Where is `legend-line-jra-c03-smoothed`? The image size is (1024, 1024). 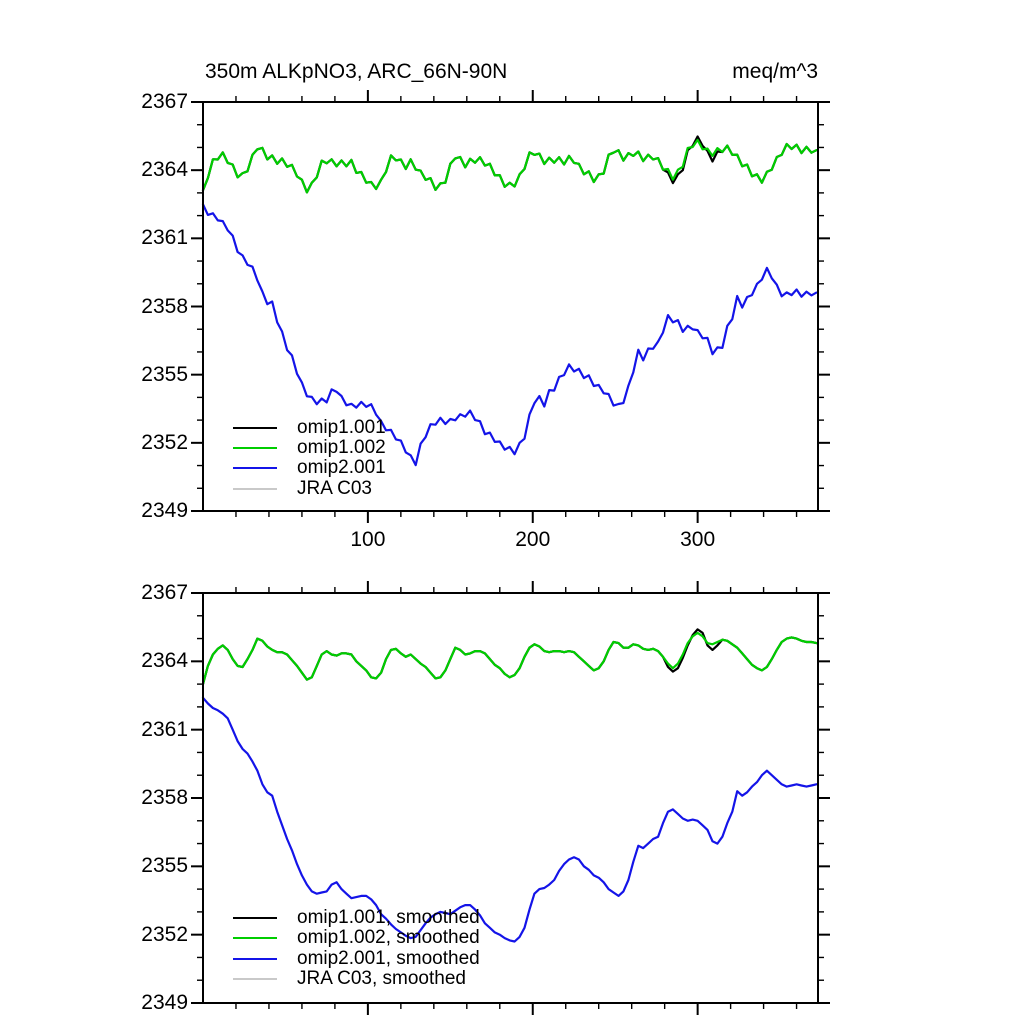
legend-line-jra-c03-smoothed is located at coordinates (255, 979).